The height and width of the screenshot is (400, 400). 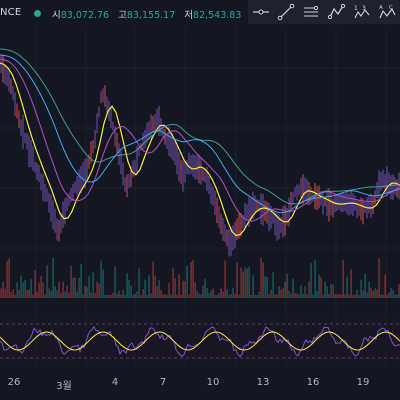 I want to click on exchange-label: NCE, so click(x=11, y=12).